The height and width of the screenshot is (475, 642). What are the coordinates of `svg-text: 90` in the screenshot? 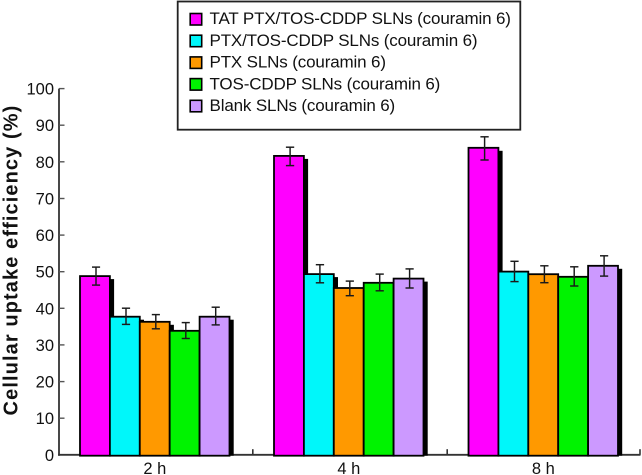 It's located at (45, 126).